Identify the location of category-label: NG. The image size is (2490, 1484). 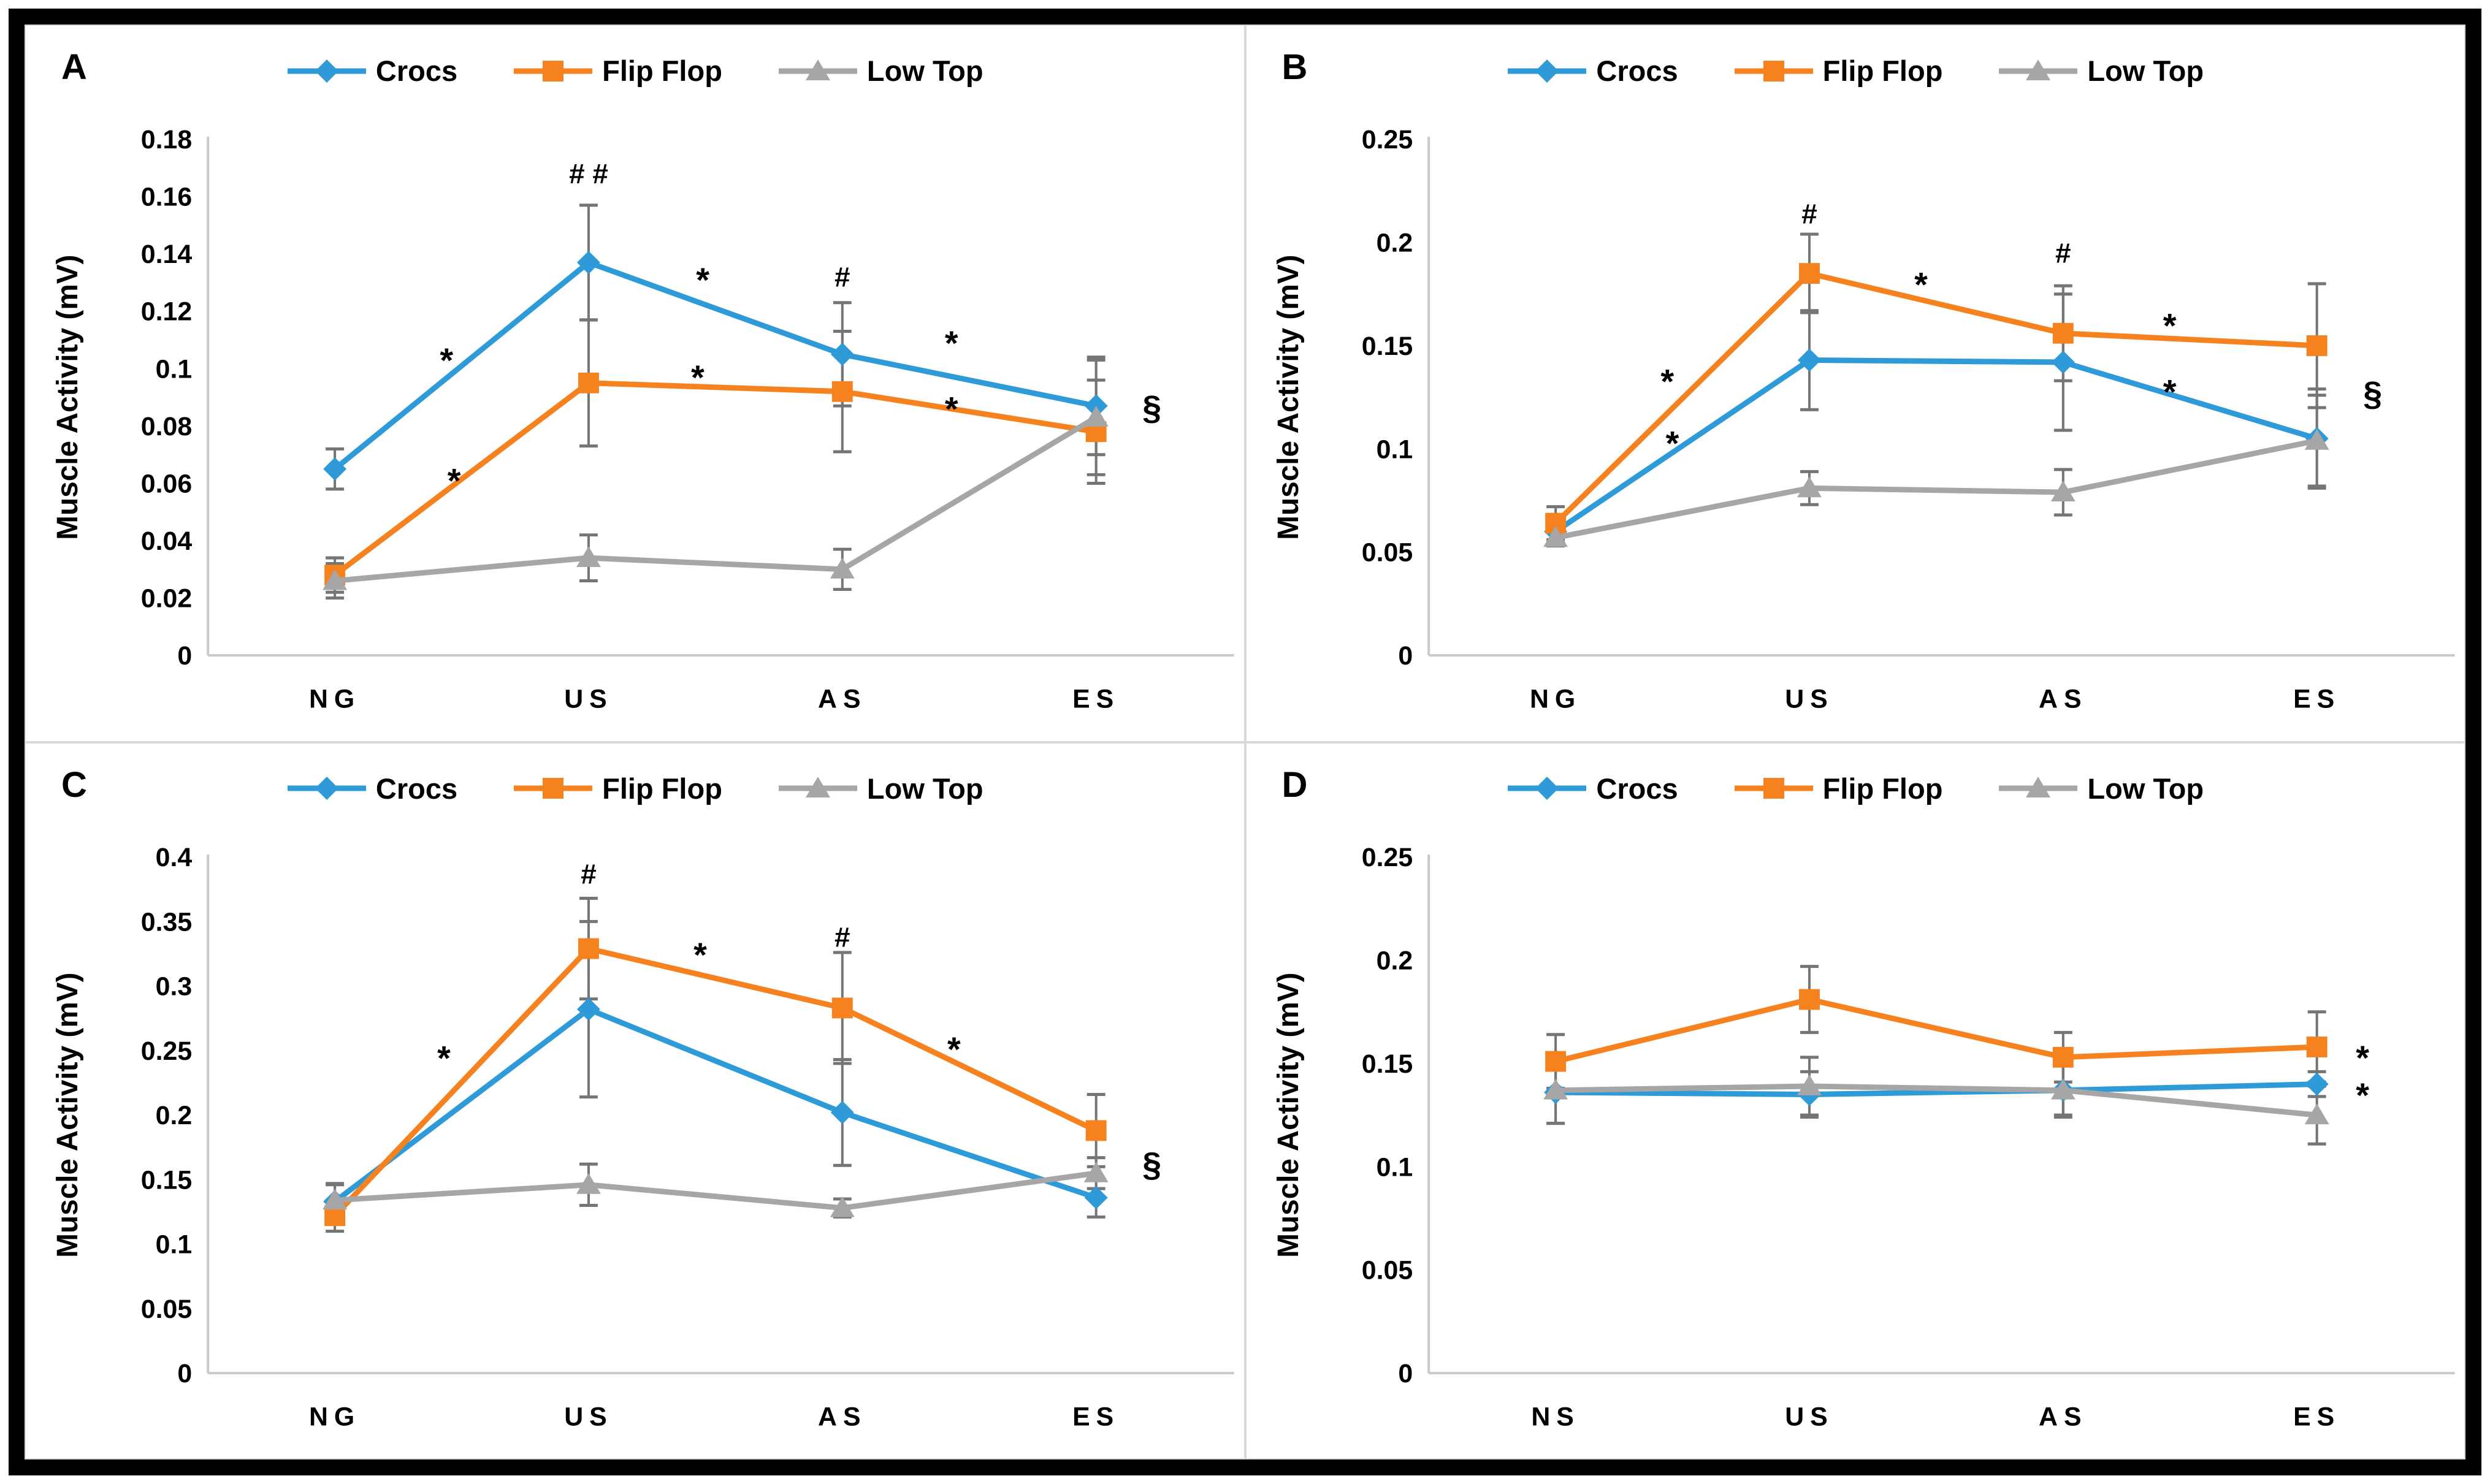
(335, 699).